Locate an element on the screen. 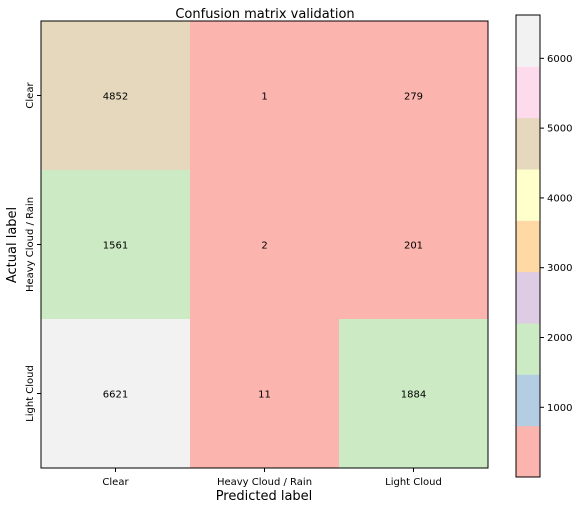 The height and width of the screenshot is (510, 577). y-axis-label: Actual label is located at coordinates (12, 245).